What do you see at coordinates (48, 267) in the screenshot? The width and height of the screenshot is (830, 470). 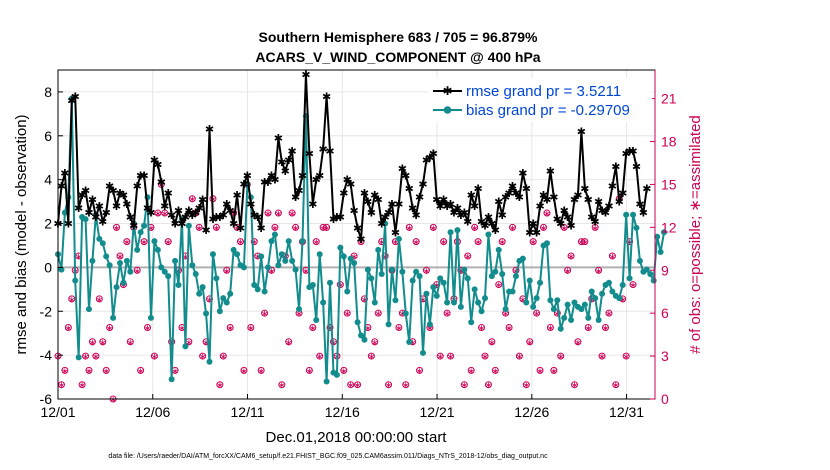 I see `y-tick-label-3: 0` at bounding box center [48, 267].